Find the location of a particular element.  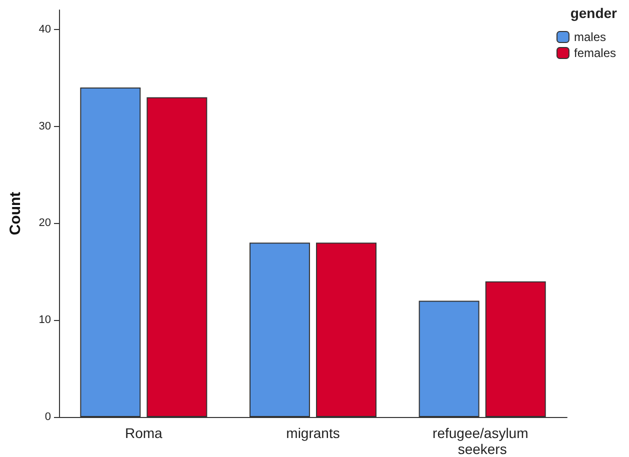

y-tick-label: 0 is located at coordinates (47, 417).